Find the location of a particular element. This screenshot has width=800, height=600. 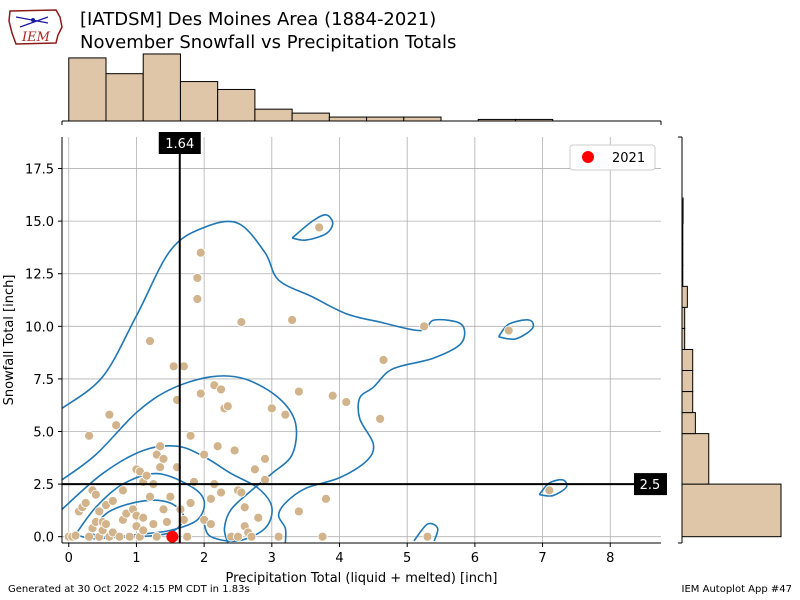

x-tick-label: 8 is located at coordinates (610, 558).